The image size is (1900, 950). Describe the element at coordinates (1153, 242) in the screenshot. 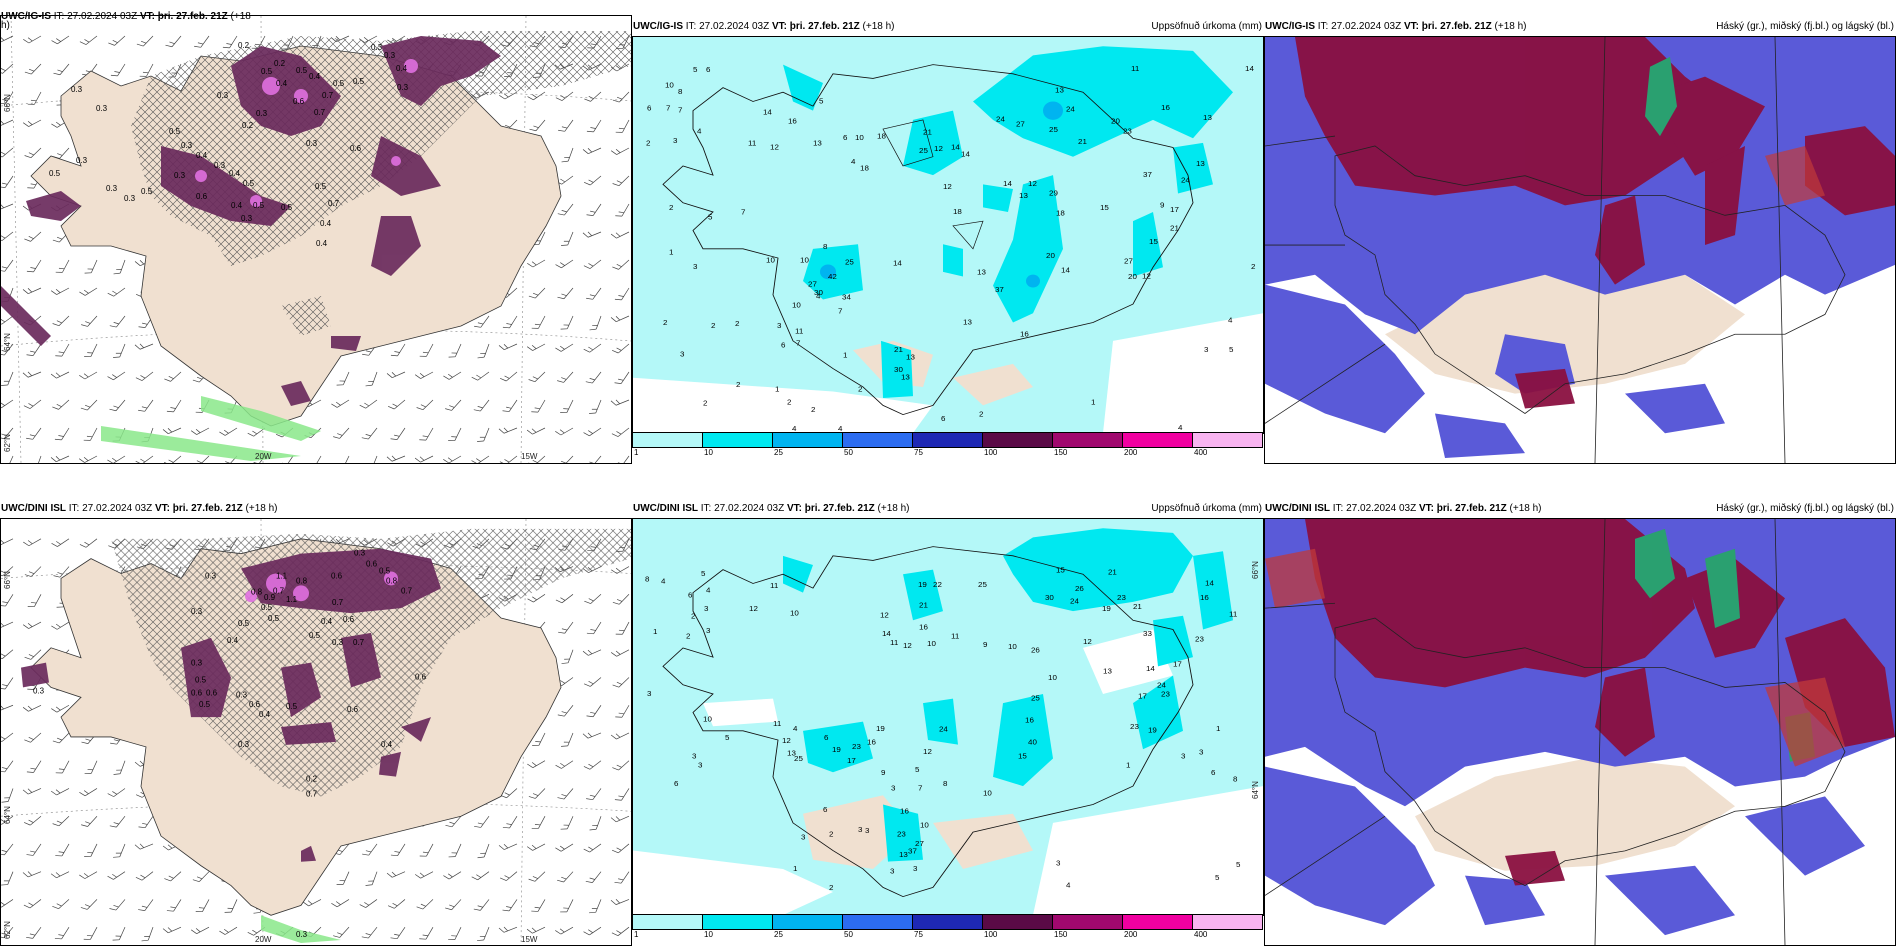

I see `precip-value-label: 15` at that location.